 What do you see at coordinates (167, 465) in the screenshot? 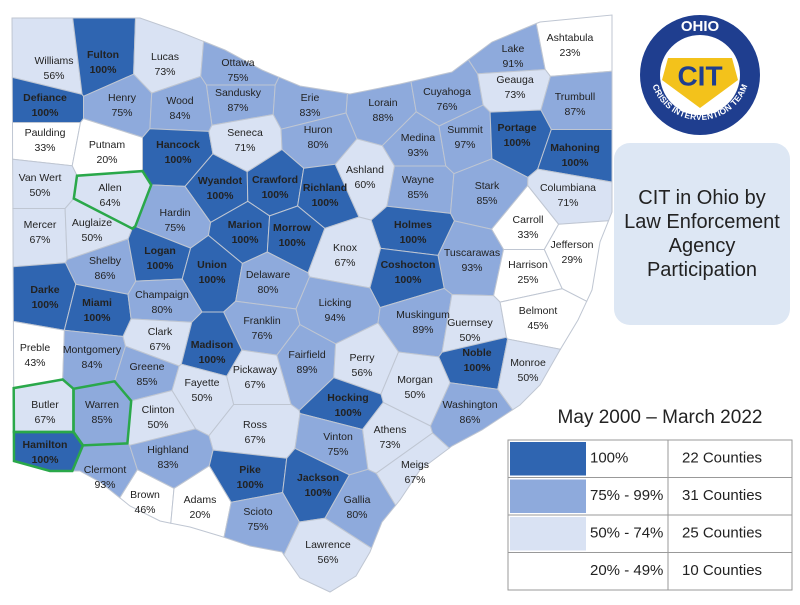
I see `county-pct: 83%` at bounding box center [167, 465].